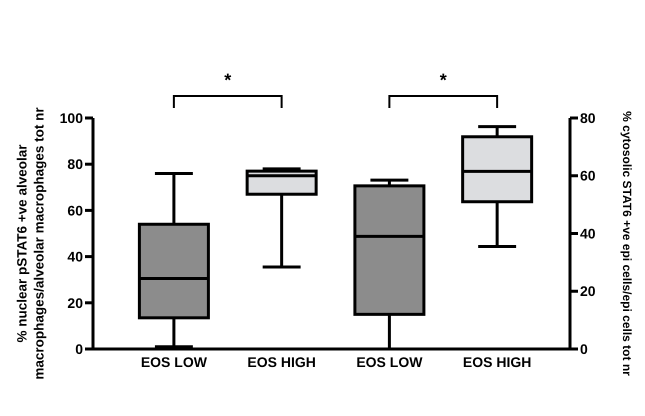  I want to click on y-tick-label: 100, so click(72, 118).